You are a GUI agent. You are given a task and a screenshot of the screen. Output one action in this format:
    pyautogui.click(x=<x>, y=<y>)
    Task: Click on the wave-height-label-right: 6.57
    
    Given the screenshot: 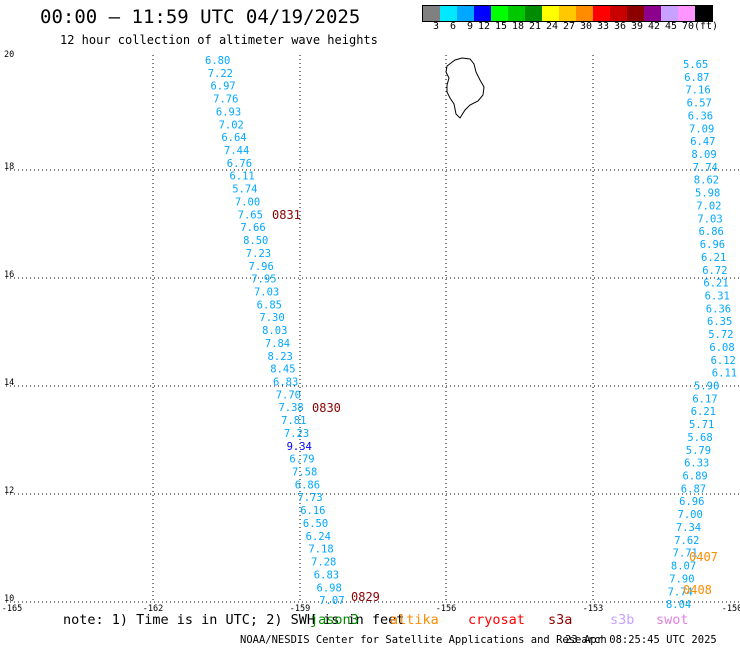 What is the action you would take?
    pyautogui.click(x=699, y=104)
    